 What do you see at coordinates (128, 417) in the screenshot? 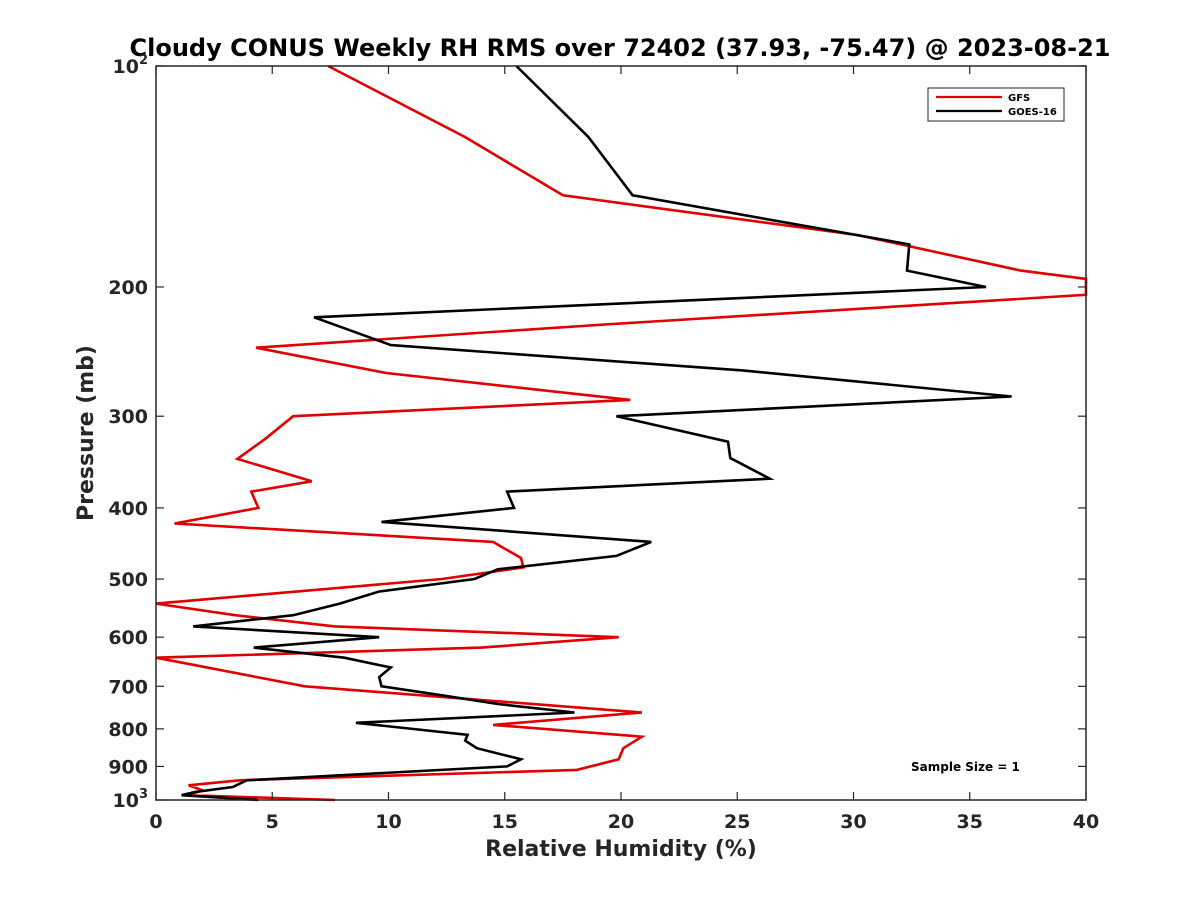
I see `y-tick-label: 300` at bounding box center [128, 417].